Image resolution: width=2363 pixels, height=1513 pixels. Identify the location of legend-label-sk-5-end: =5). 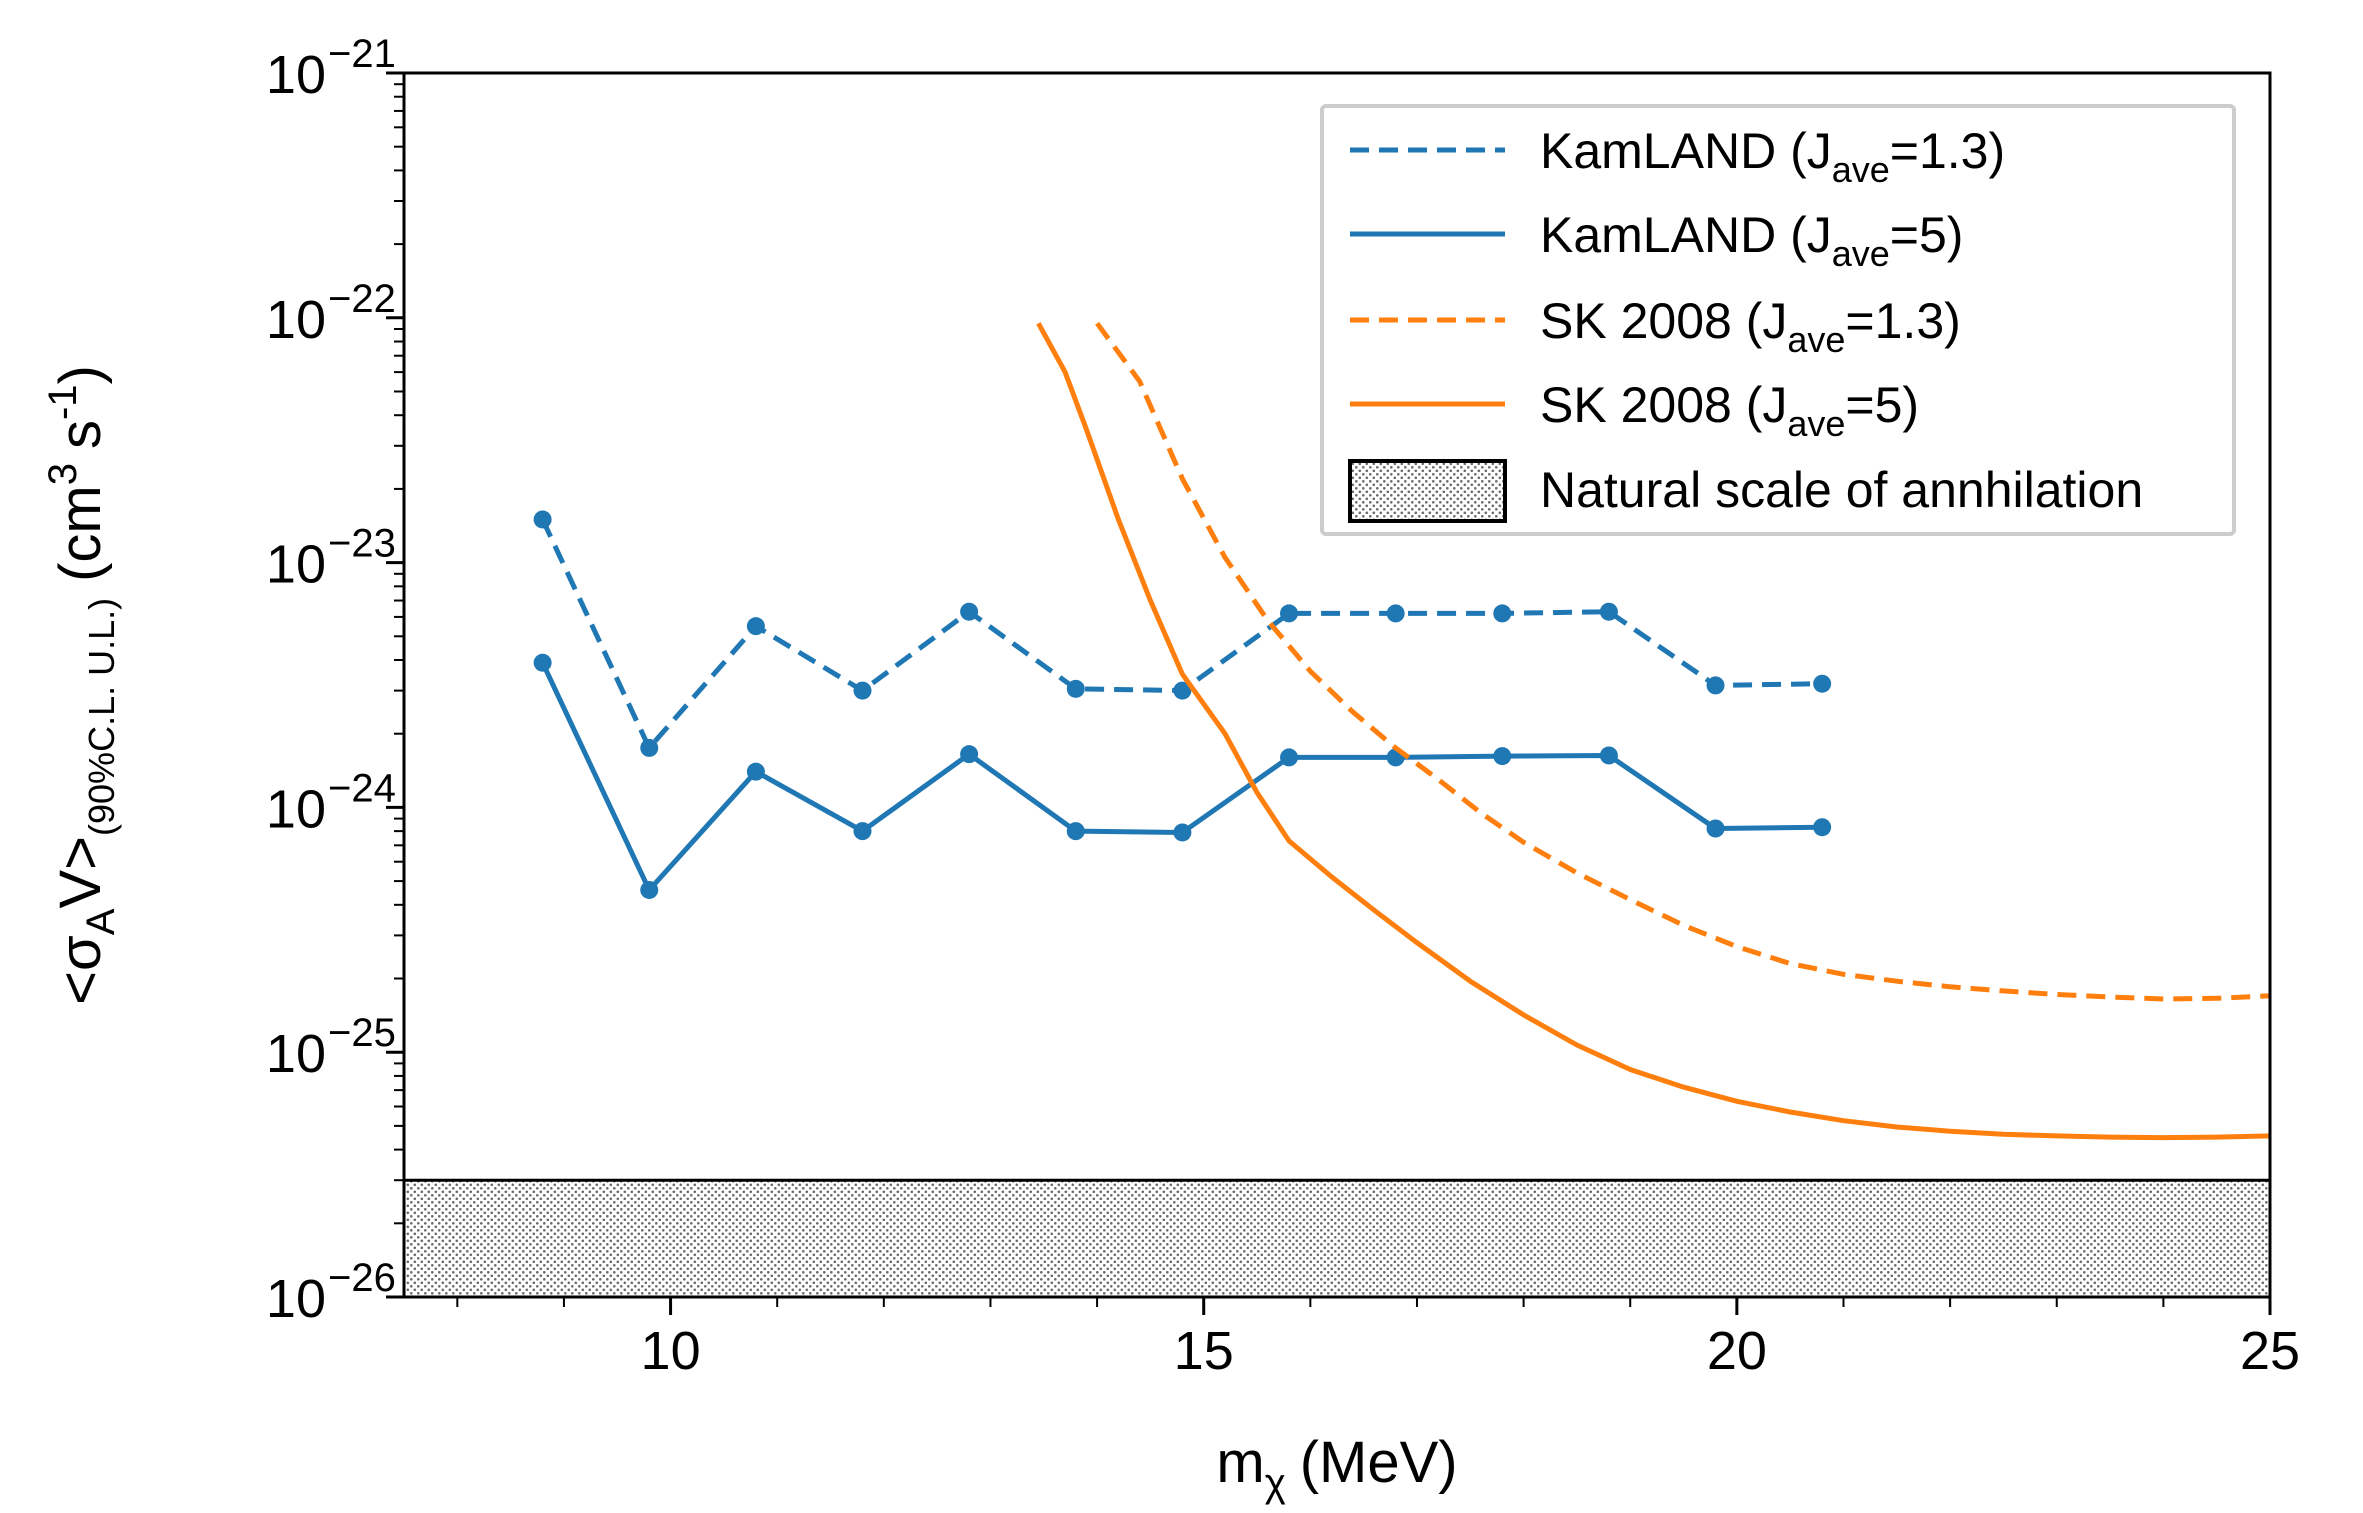
(1882, 405).